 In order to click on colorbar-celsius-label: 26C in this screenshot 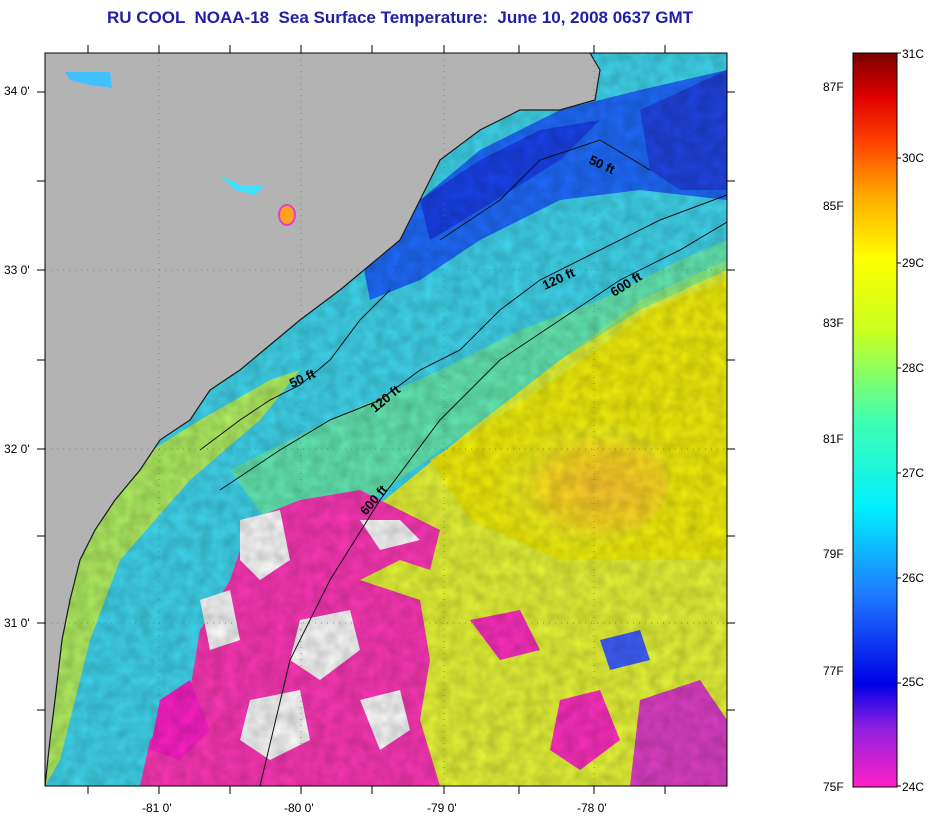, I will do `click(913, 578)`.